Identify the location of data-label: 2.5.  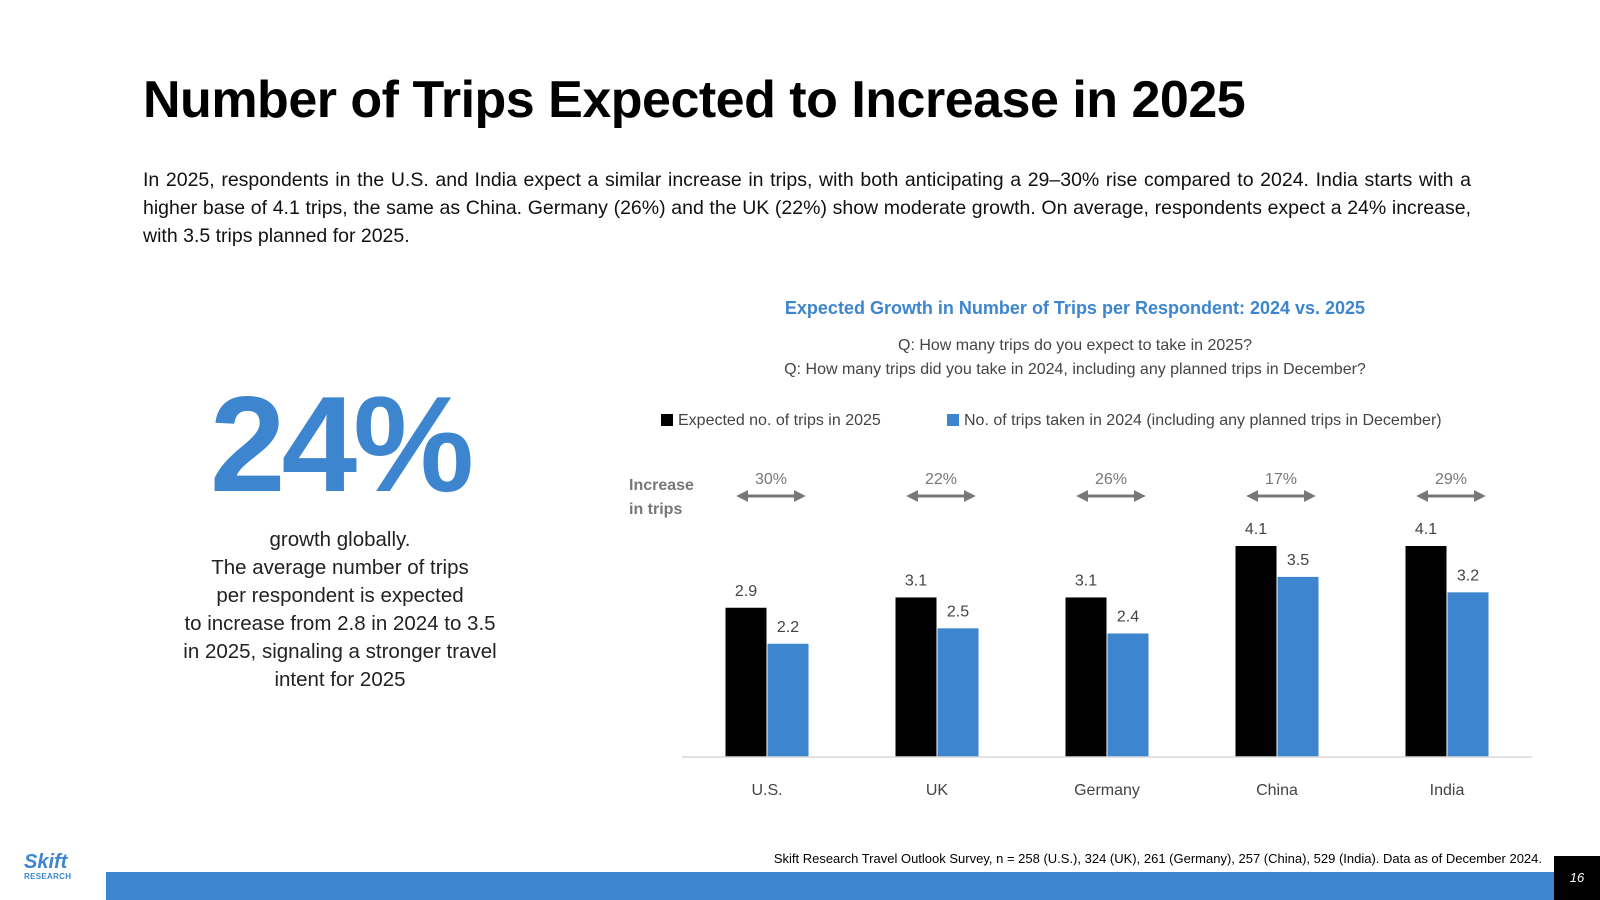
(958, 611).